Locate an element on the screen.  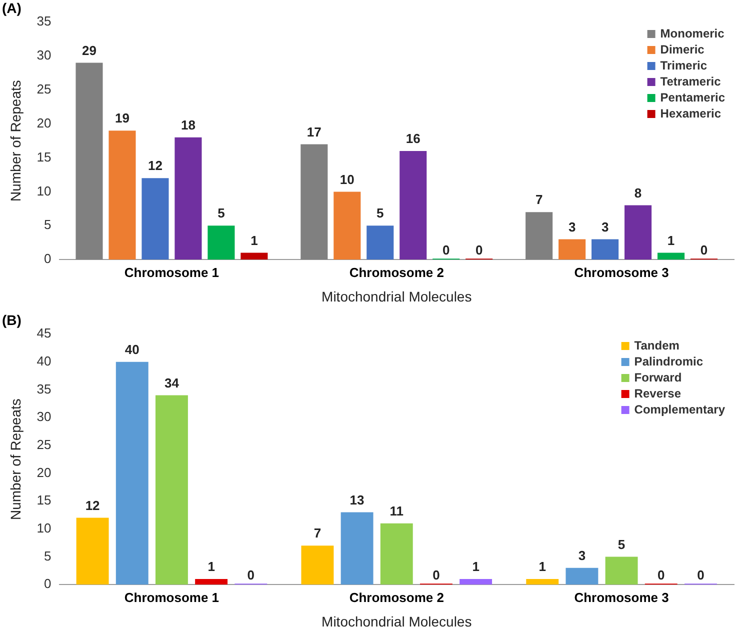
legend-label: Tetrameric is located at coordinates (691, 81).